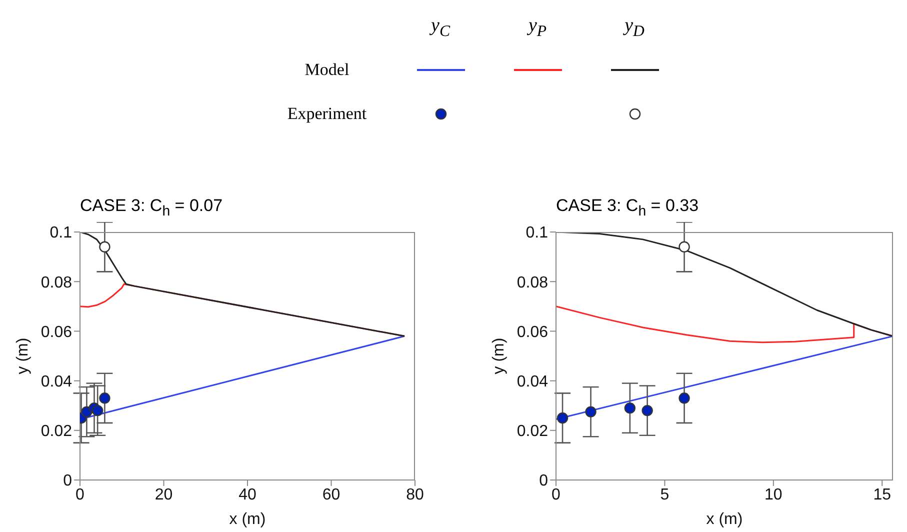  What do you see at coordinates (882, 495) in the screenshot?
I see `x-tick-label: 15` at bounding box center [882, 495].